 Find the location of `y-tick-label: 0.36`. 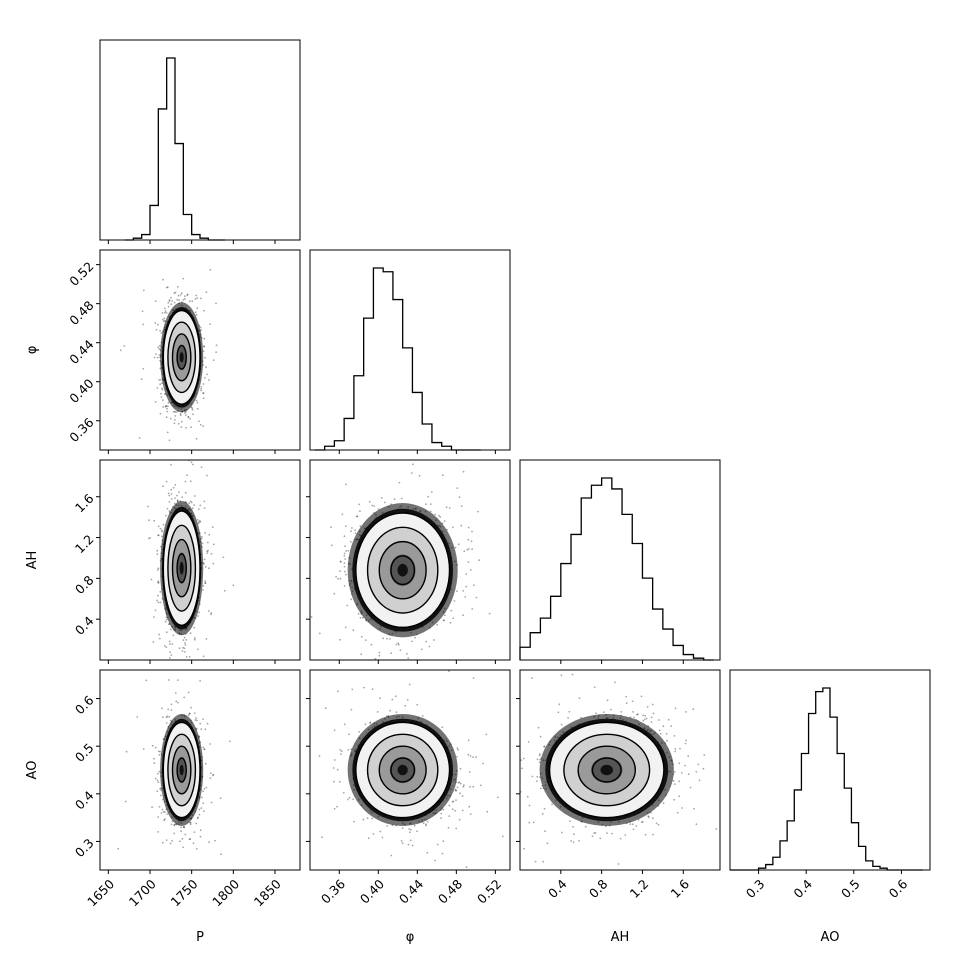

y-tick-label: 0.36 is located at coordinates (81, 430).